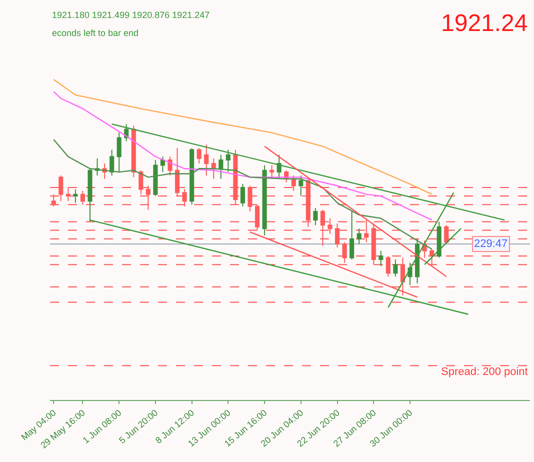 This screenshot has width=534, height=462. Describe the element at coordinates (95, 33) in the screenshot. I see `text: econds left to bar end` at that location.